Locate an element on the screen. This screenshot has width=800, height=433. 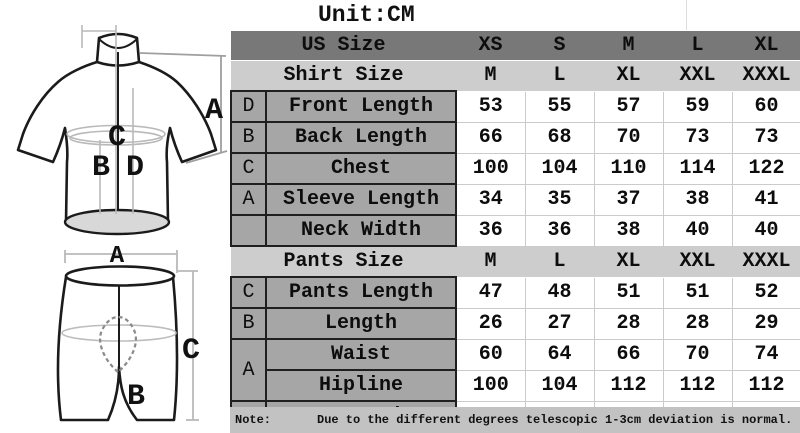
shorts-label-c: C is located at coordinates (191, 351).